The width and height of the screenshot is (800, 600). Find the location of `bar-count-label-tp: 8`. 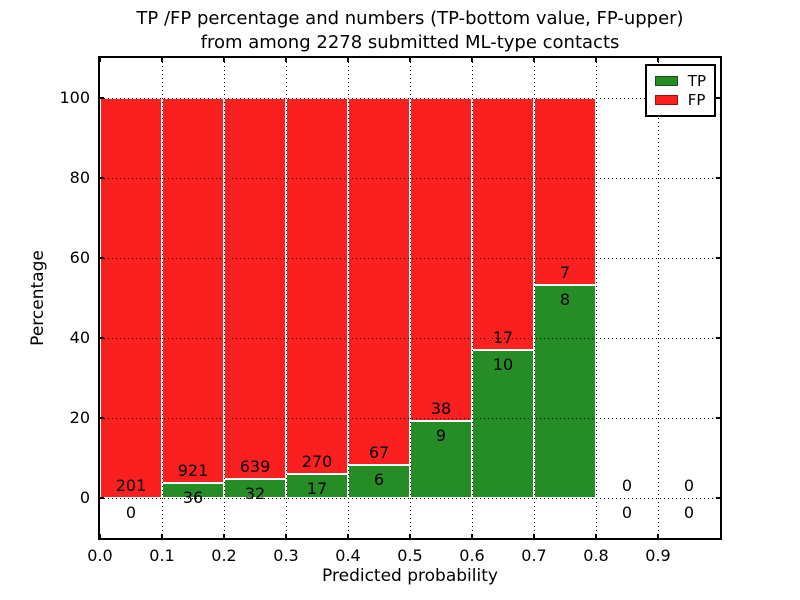

bar-count-label-tp: 8 is located at coordinates (565, 299).